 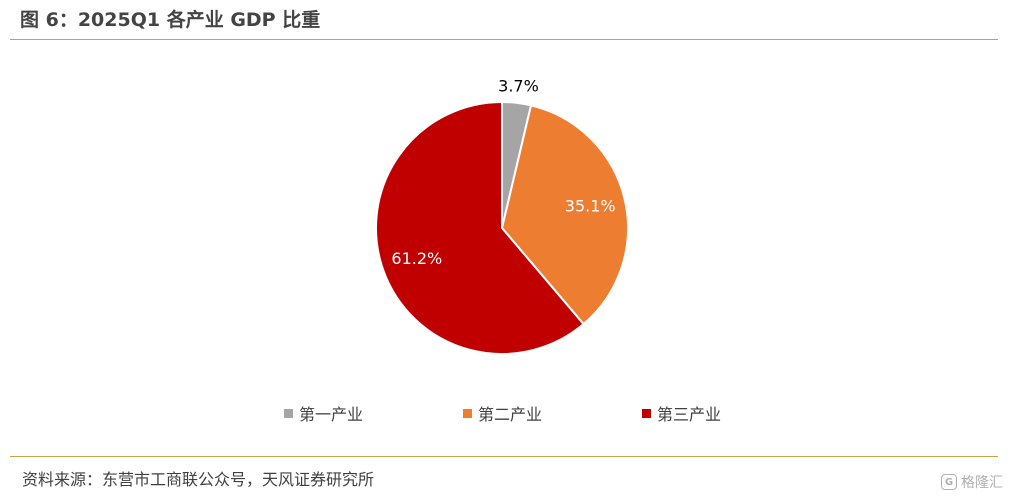 I want to click on legend-label-secondary: 第二产业, so click(x=510, y=414).